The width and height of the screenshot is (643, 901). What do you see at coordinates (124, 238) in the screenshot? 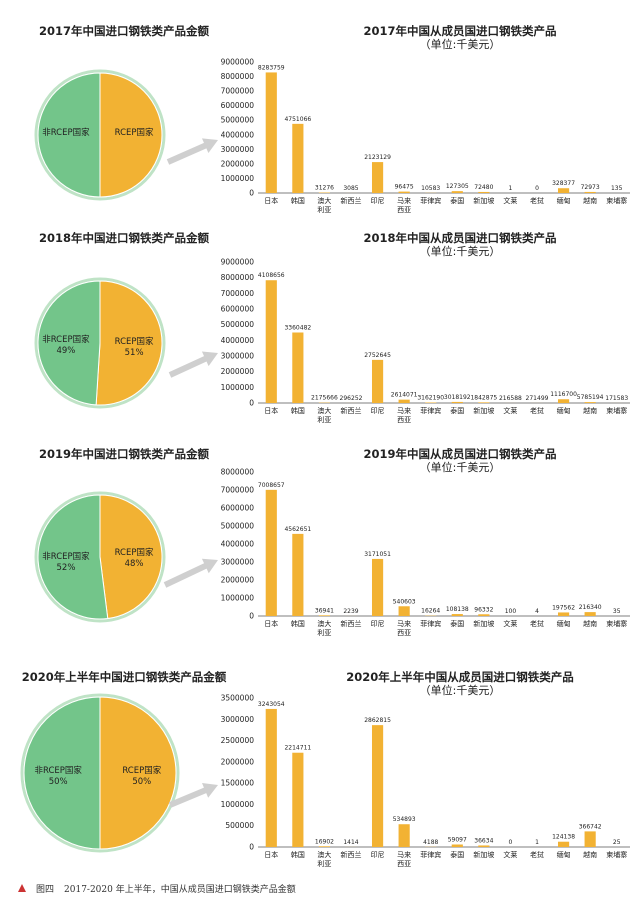
I see `pie-title: 2018年中国进口钢铁类产品金额` at bounding box center [124, 238].